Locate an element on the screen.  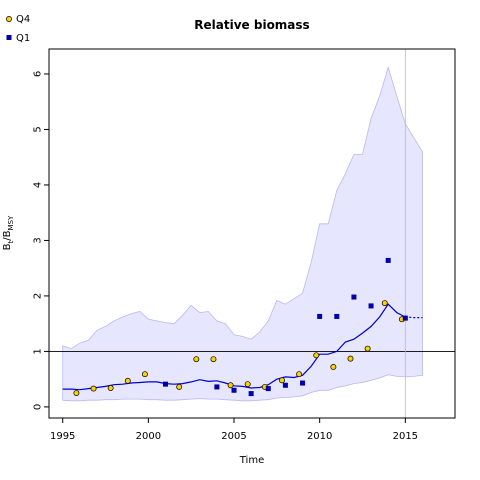
legend: Q4 Q1 is located at coordinates (18, 29).